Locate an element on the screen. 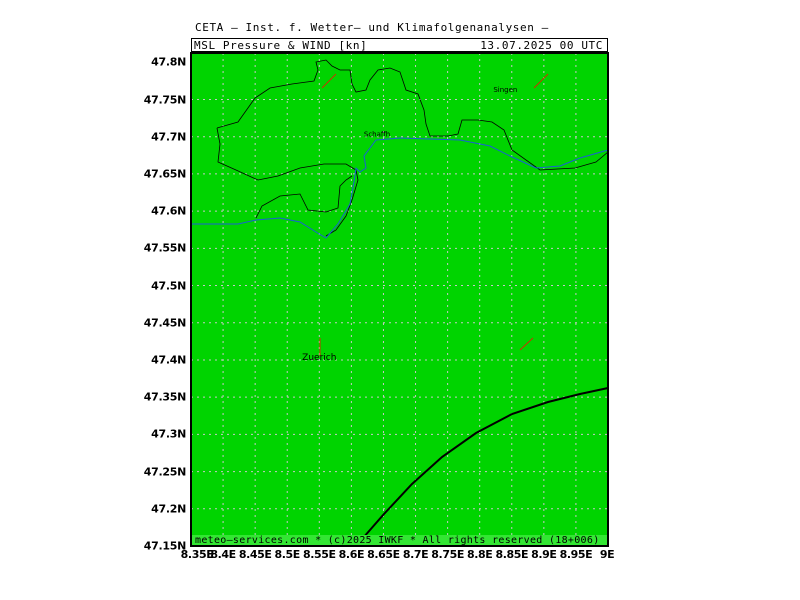 This screenshot has width=800, height=600. lon-tick-label: 8.95E is located at coordinates (576, 554).